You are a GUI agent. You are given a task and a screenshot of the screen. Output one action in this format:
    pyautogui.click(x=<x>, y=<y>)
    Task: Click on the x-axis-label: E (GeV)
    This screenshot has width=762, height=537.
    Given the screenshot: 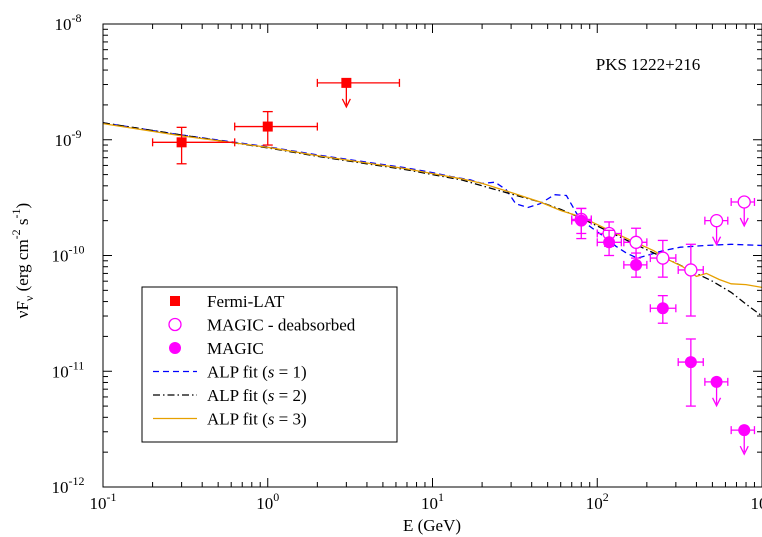 What is the action you would take?
    pyautogui.click(x=432, y=525)
    